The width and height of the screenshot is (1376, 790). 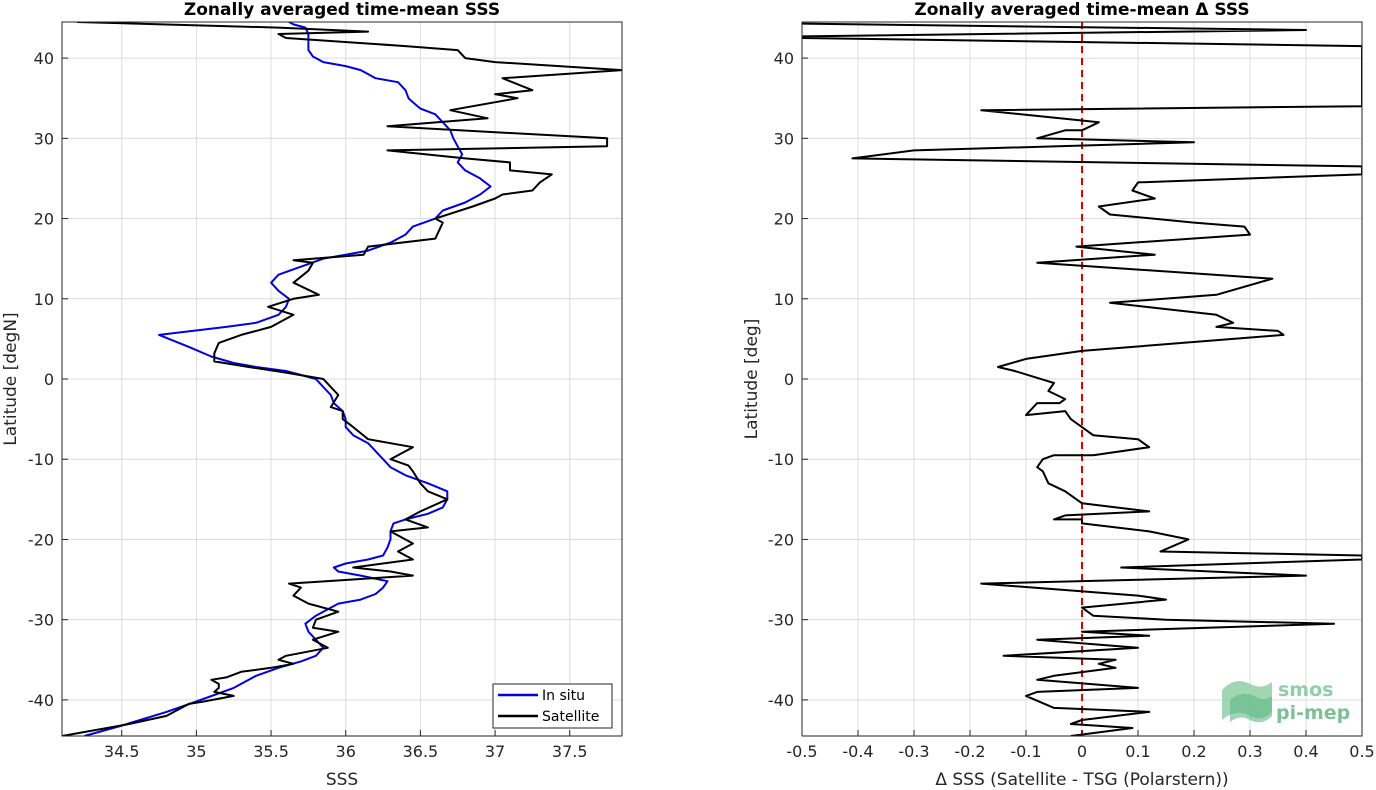 What do you see at coordinates (784, 138) in the screenshot?
I see `right-y-tick-label: 30` at bounding box center [784, 138].